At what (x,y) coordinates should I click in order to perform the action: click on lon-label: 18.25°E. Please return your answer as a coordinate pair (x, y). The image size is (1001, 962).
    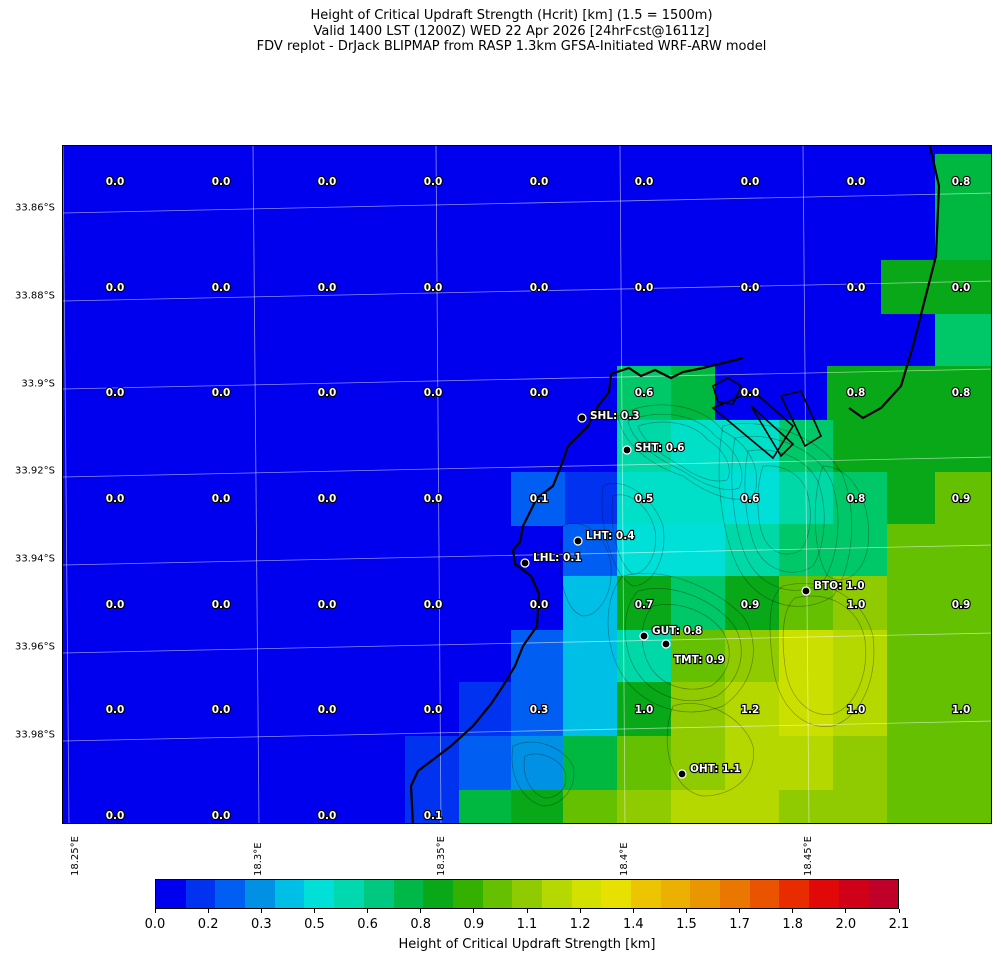
    Looking at the image, I should click on (75, 856).